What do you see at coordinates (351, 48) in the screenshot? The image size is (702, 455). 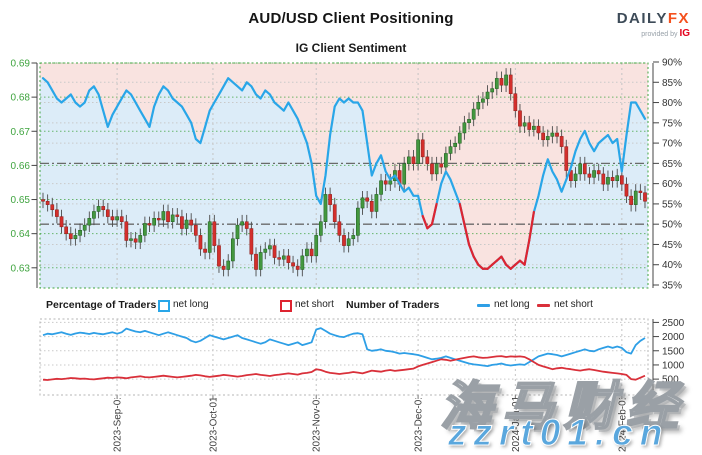 I see `chart-subtitle: IG Client Sentiment` at bounding box center [351, 48].